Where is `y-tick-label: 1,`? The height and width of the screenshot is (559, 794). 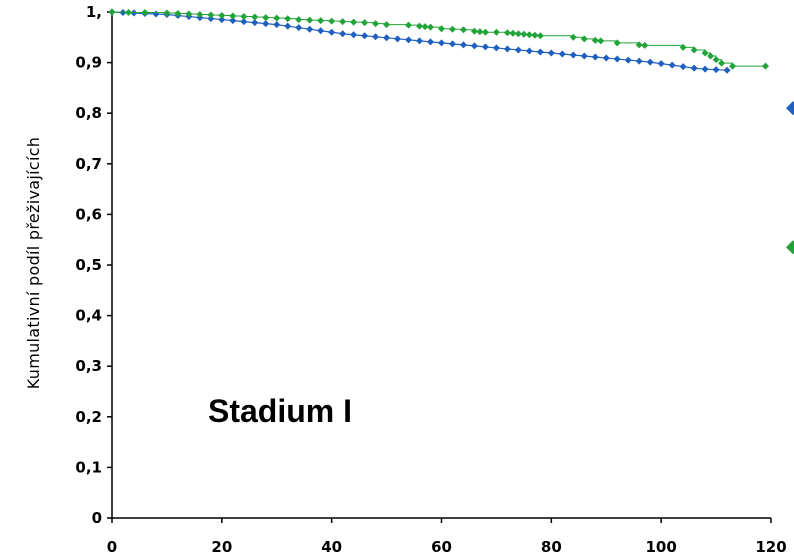 y-tick-label: 1, is located at coordinates (94, 12).